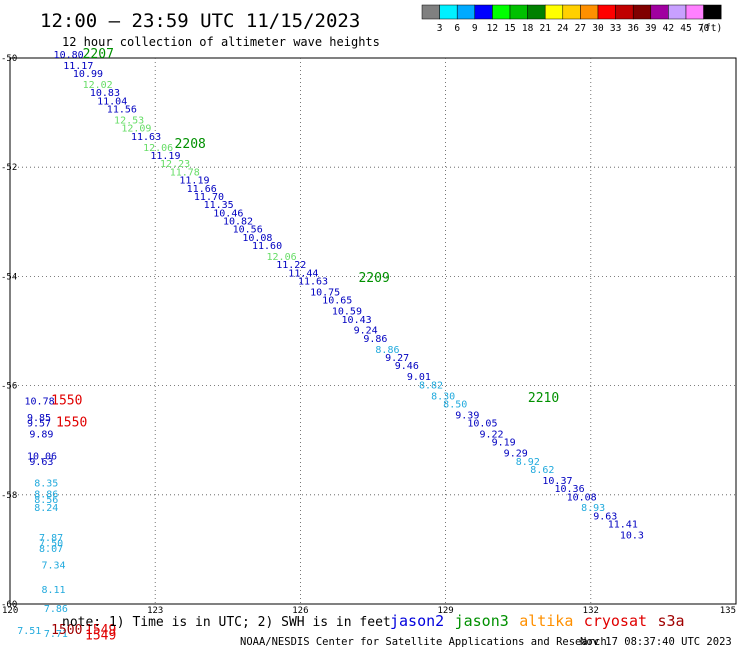 This screenshot has width=740, height=650. What do you see at coordinates (366, 331) in the screenshot?
I see `wave-height-label: 9.24` at bounding box center [366, 331].